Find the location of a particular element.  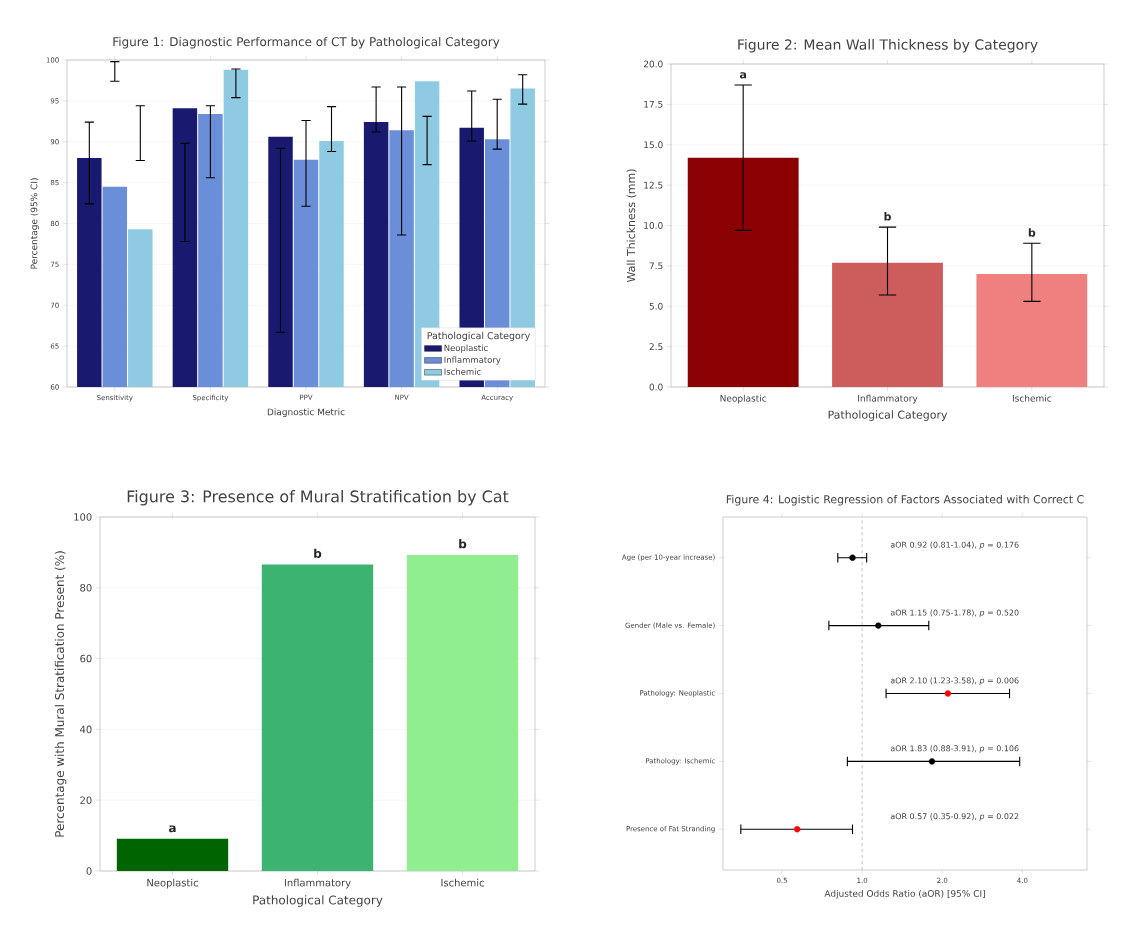

y-tick-label: 80 is located at coordinates (86, 588).